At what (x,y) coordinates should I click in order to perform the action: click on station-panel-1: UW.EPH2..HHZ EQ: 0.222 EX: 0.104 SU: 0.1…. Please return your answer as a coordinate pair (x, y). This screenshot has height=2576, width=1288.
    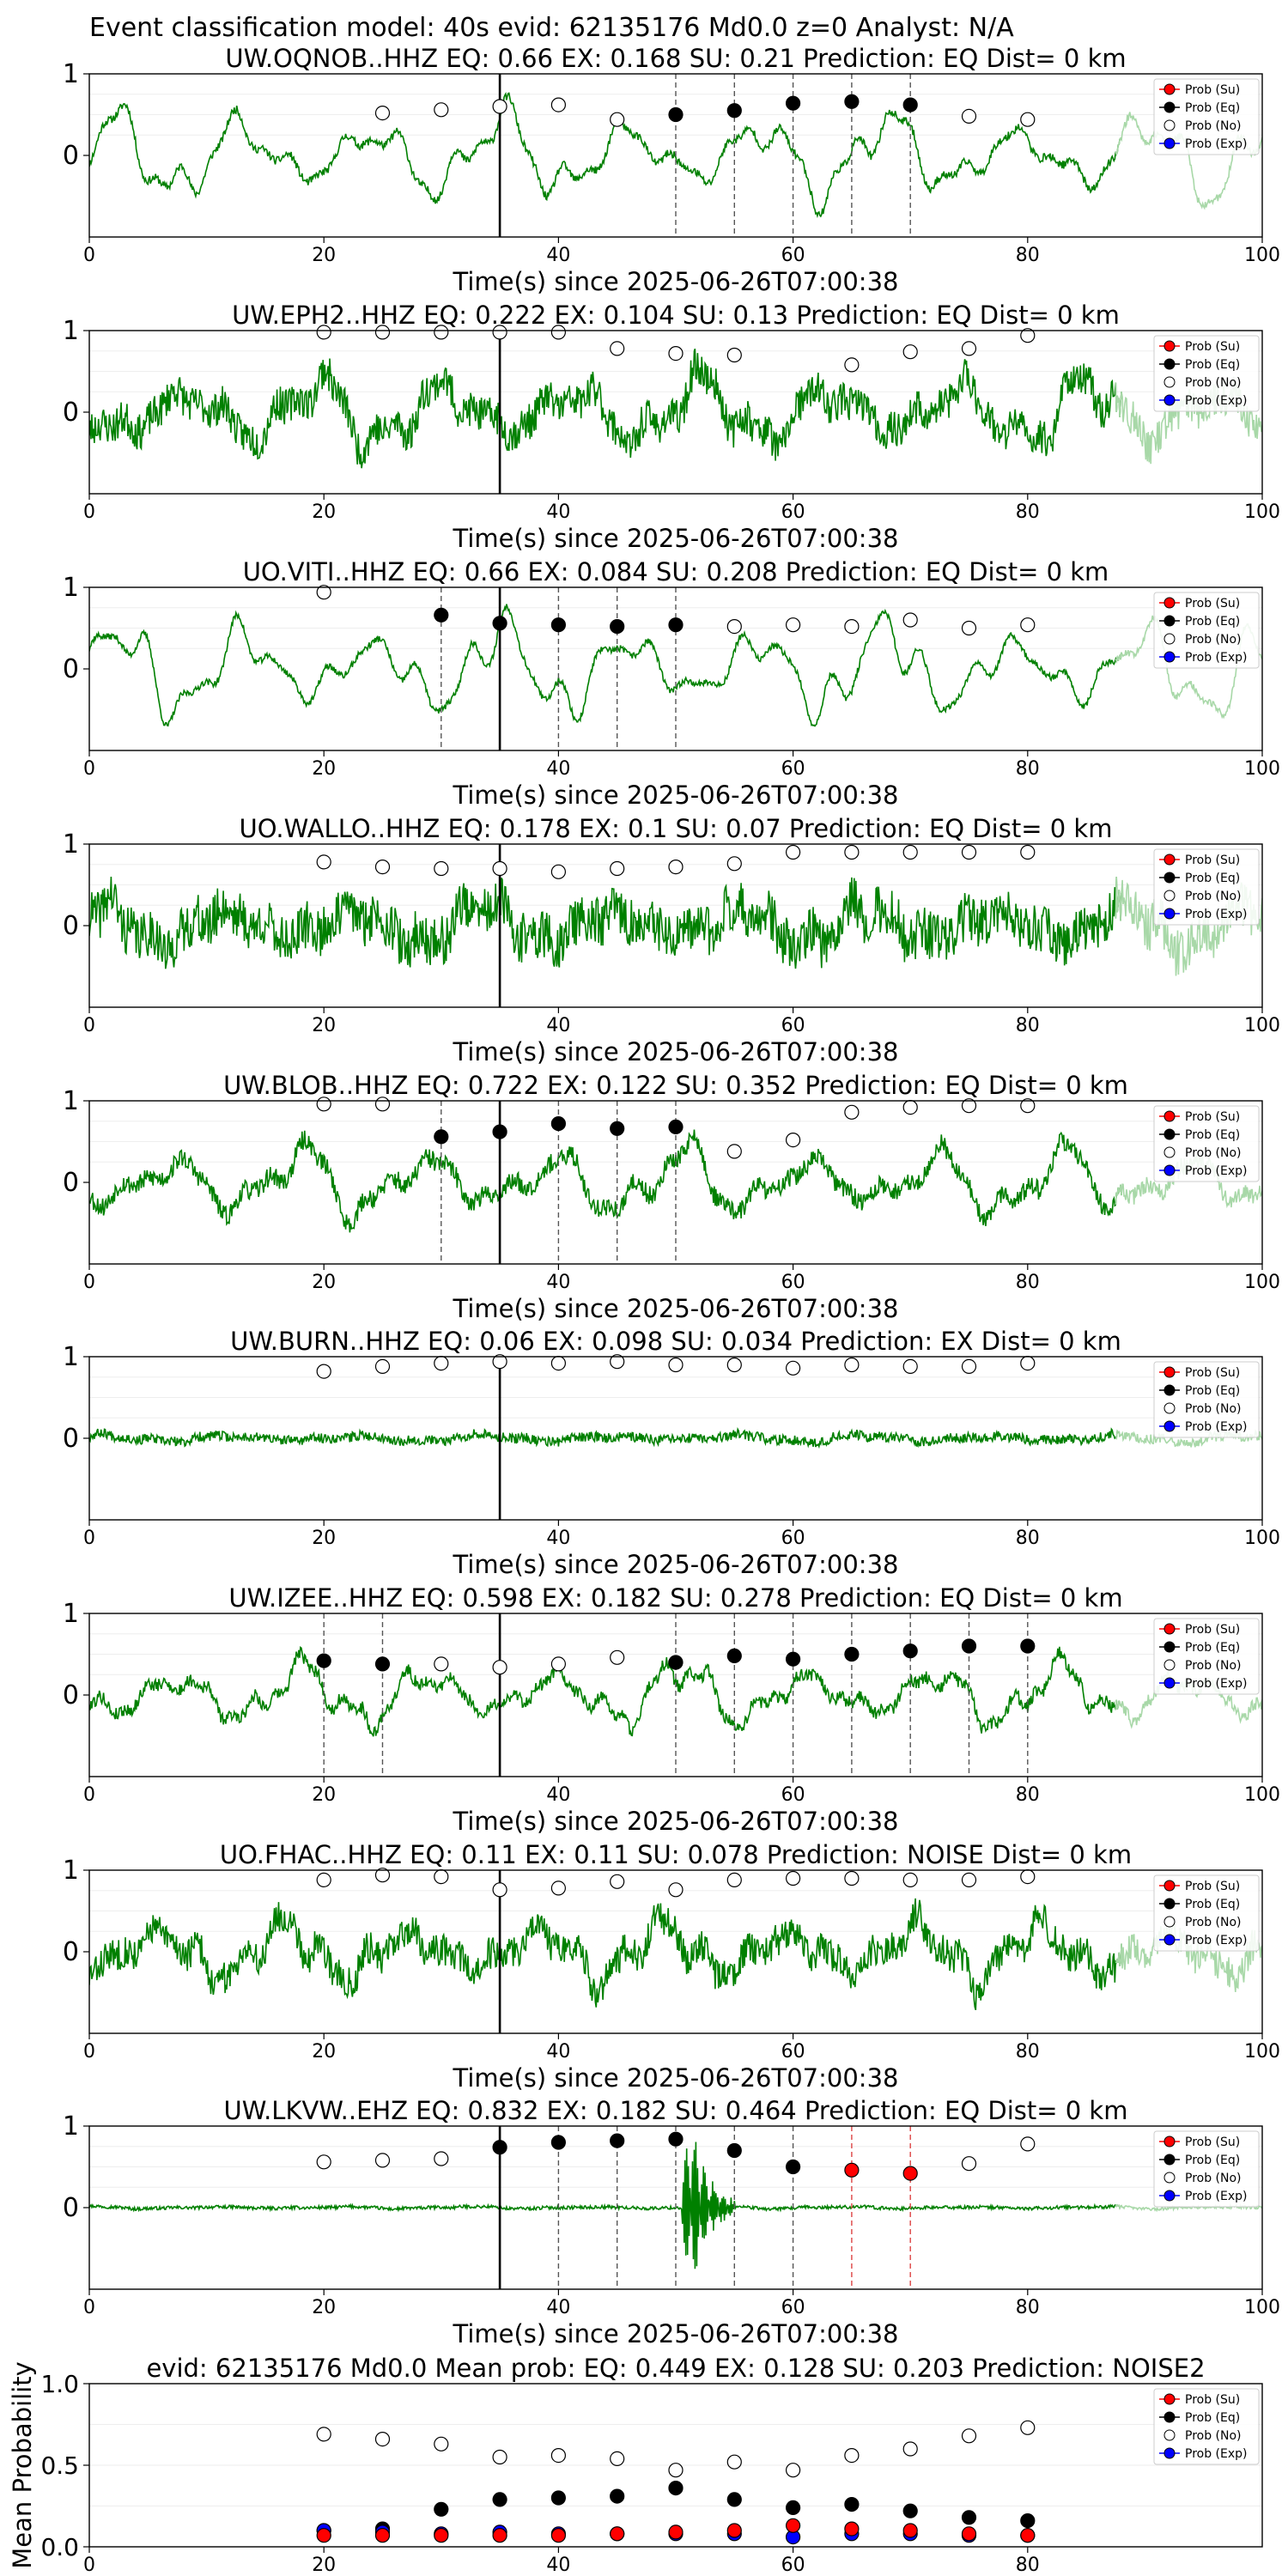
    Looking at the image, I should click on (671, 427).